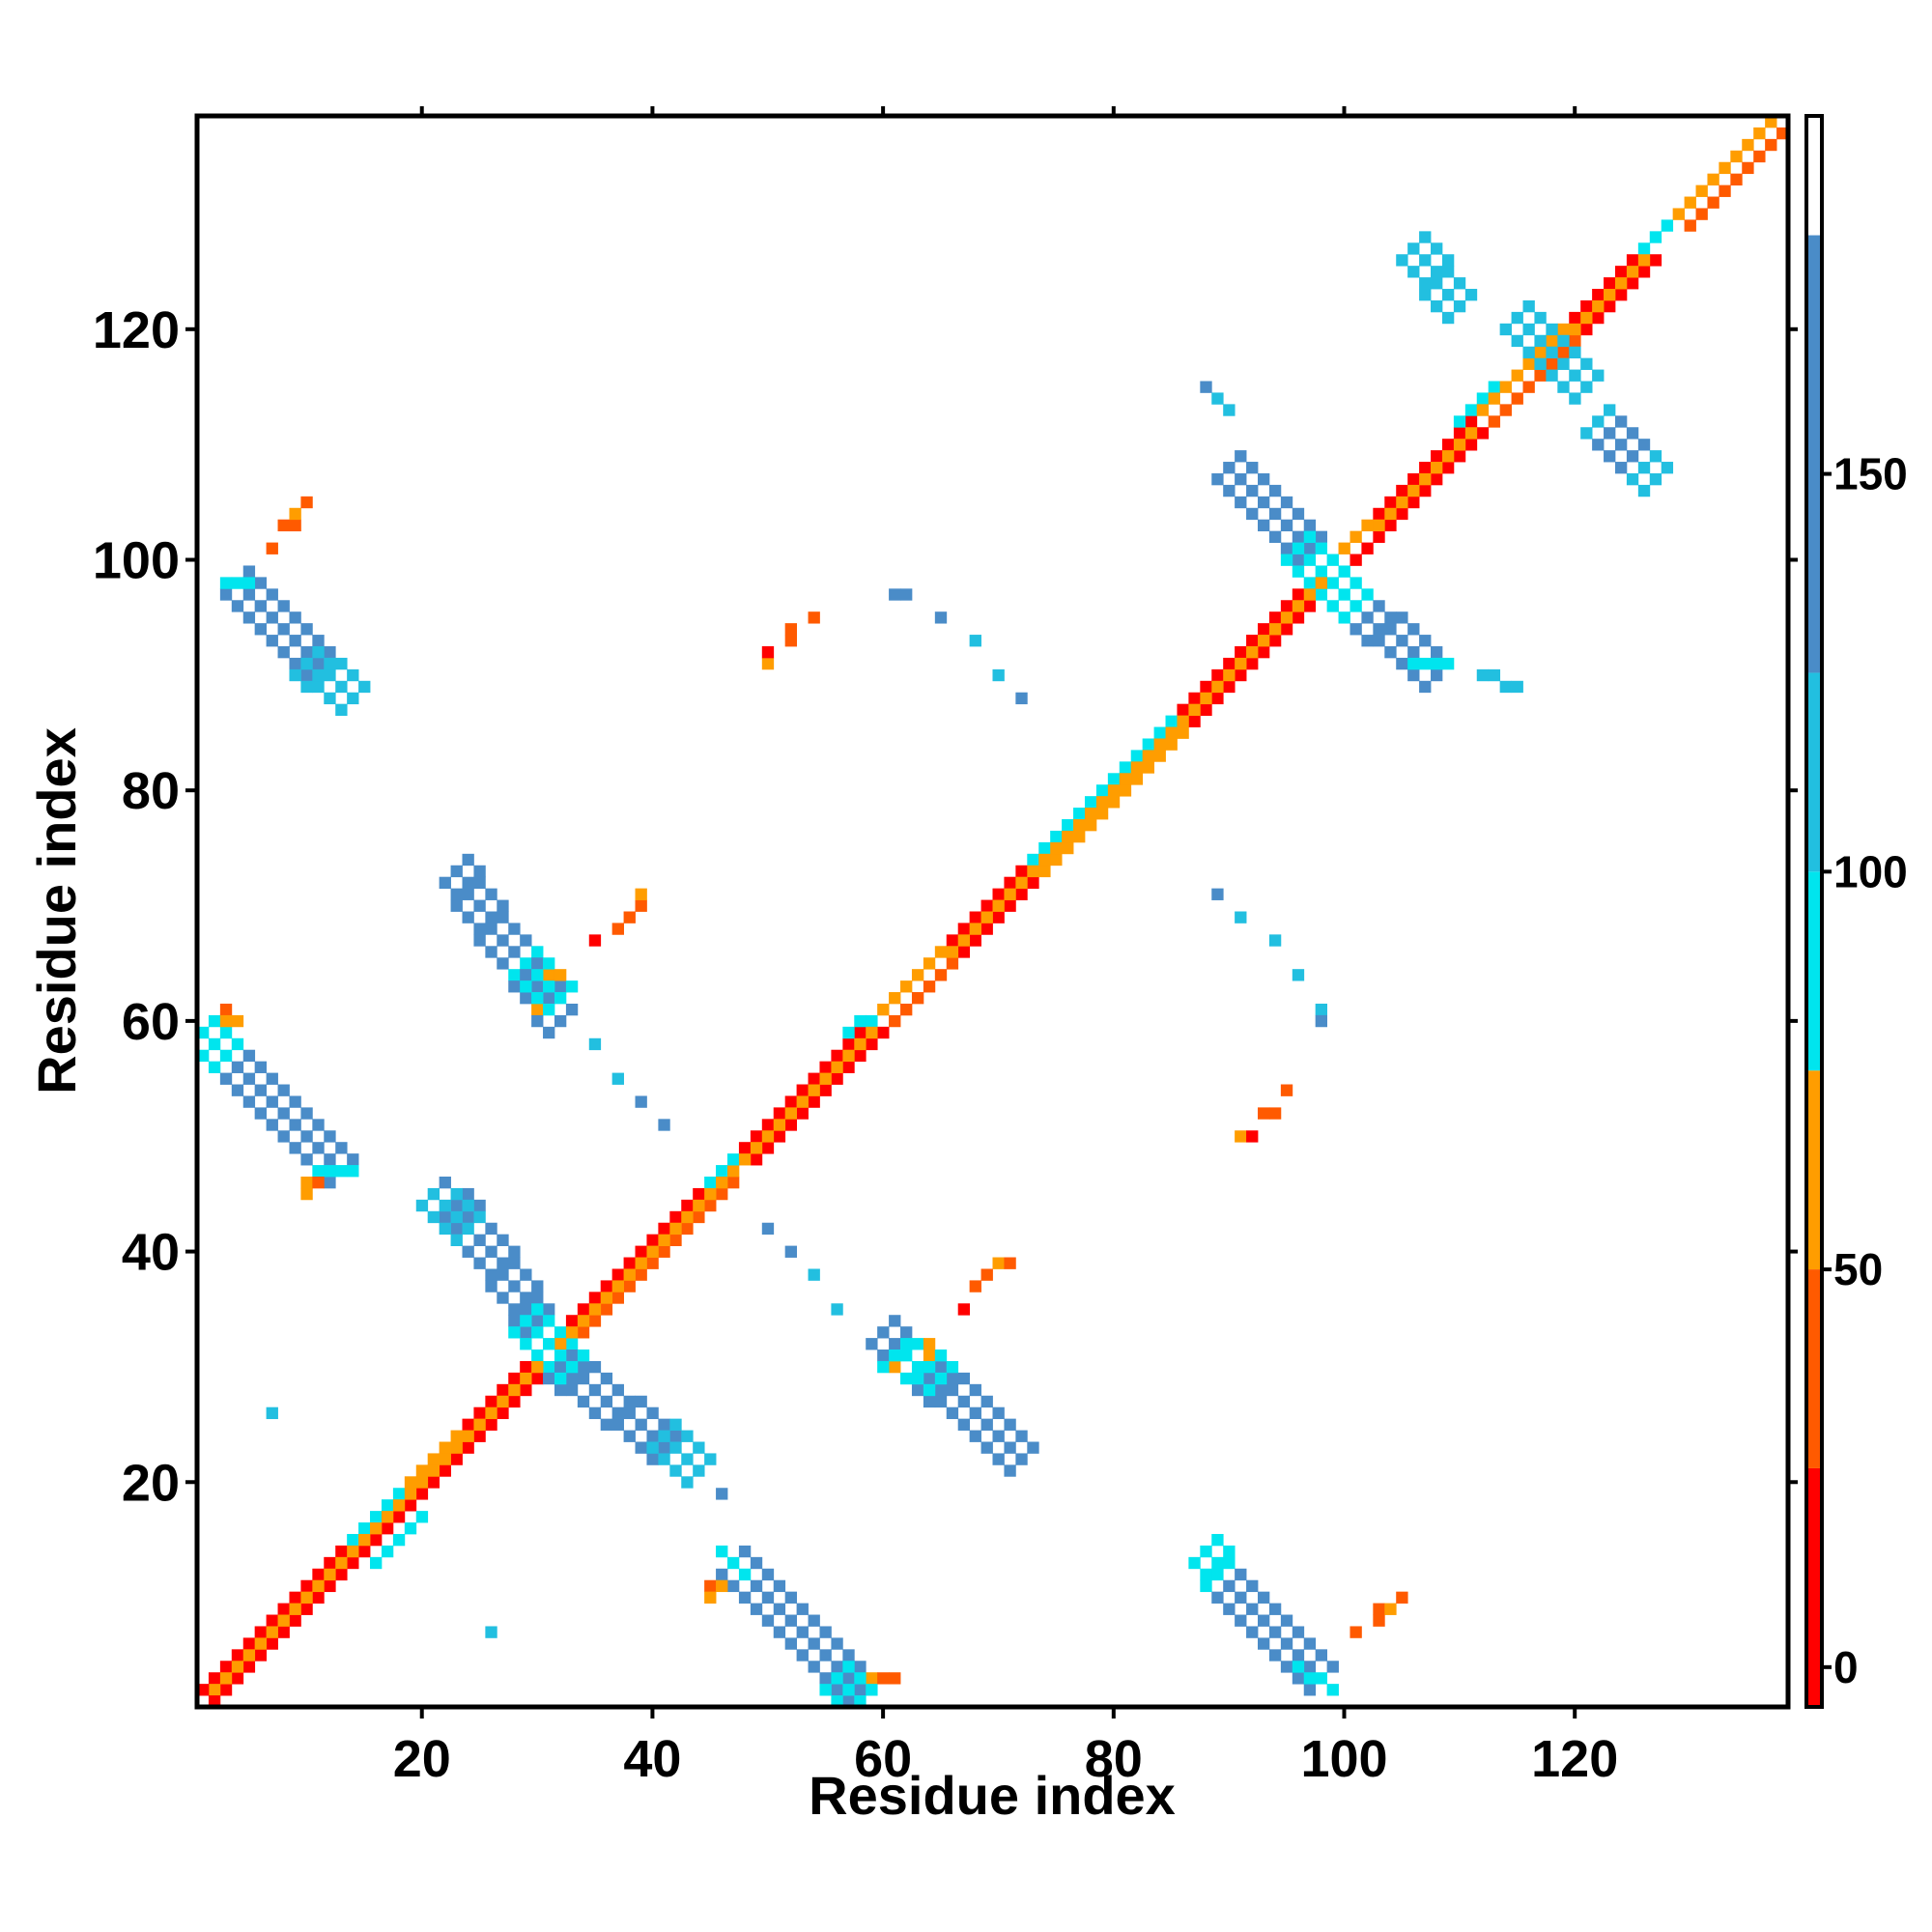  I want to click on colorbar-tick-label: 0, so click(1846, 1667).